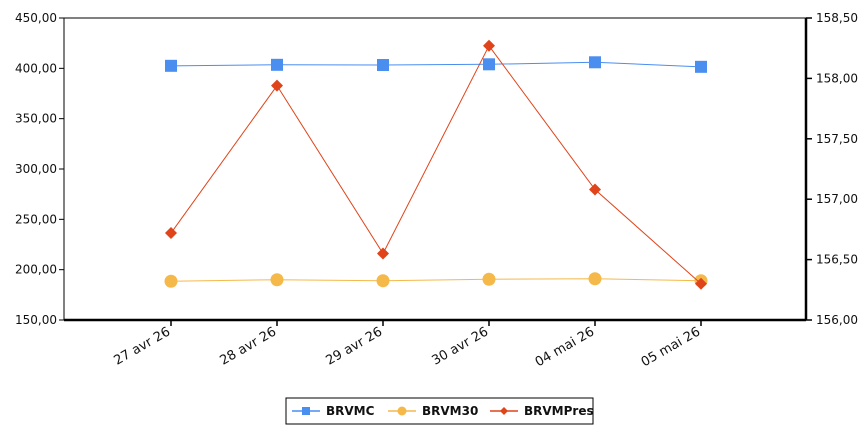  I want to click on right-tick-label: 158,50, so click(837, 18).